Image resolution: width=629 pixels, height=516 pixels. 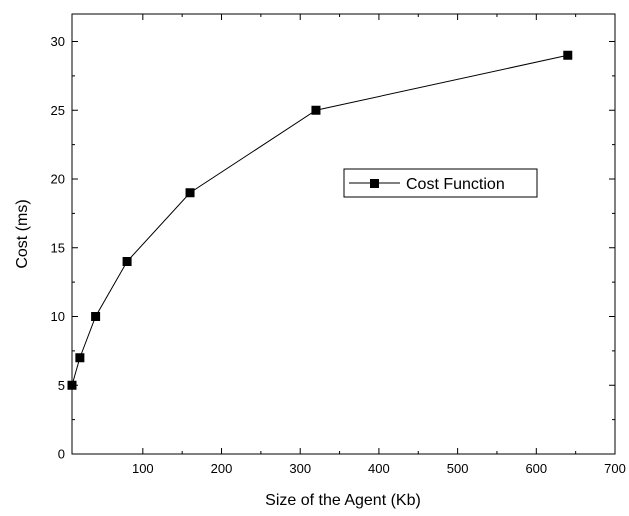 I want to click on y-tick-label: 0, so click(x=61, y=454).